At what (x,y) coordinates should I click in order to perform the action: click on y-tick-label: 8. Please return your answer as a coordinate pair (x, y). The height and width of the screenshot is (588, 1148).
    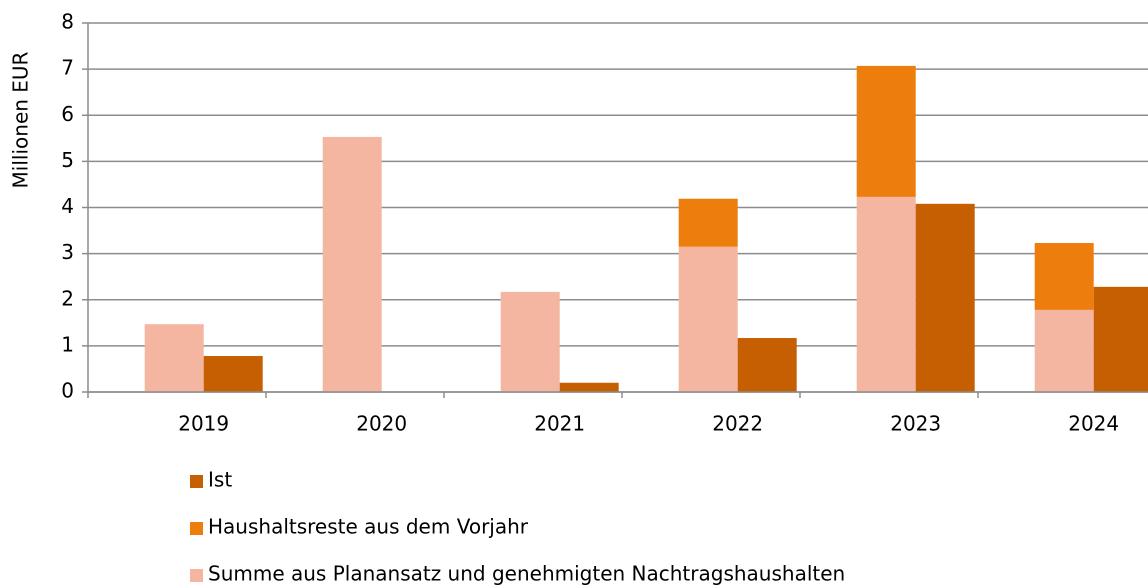
    Looking at the image, I should click on (67, 22).